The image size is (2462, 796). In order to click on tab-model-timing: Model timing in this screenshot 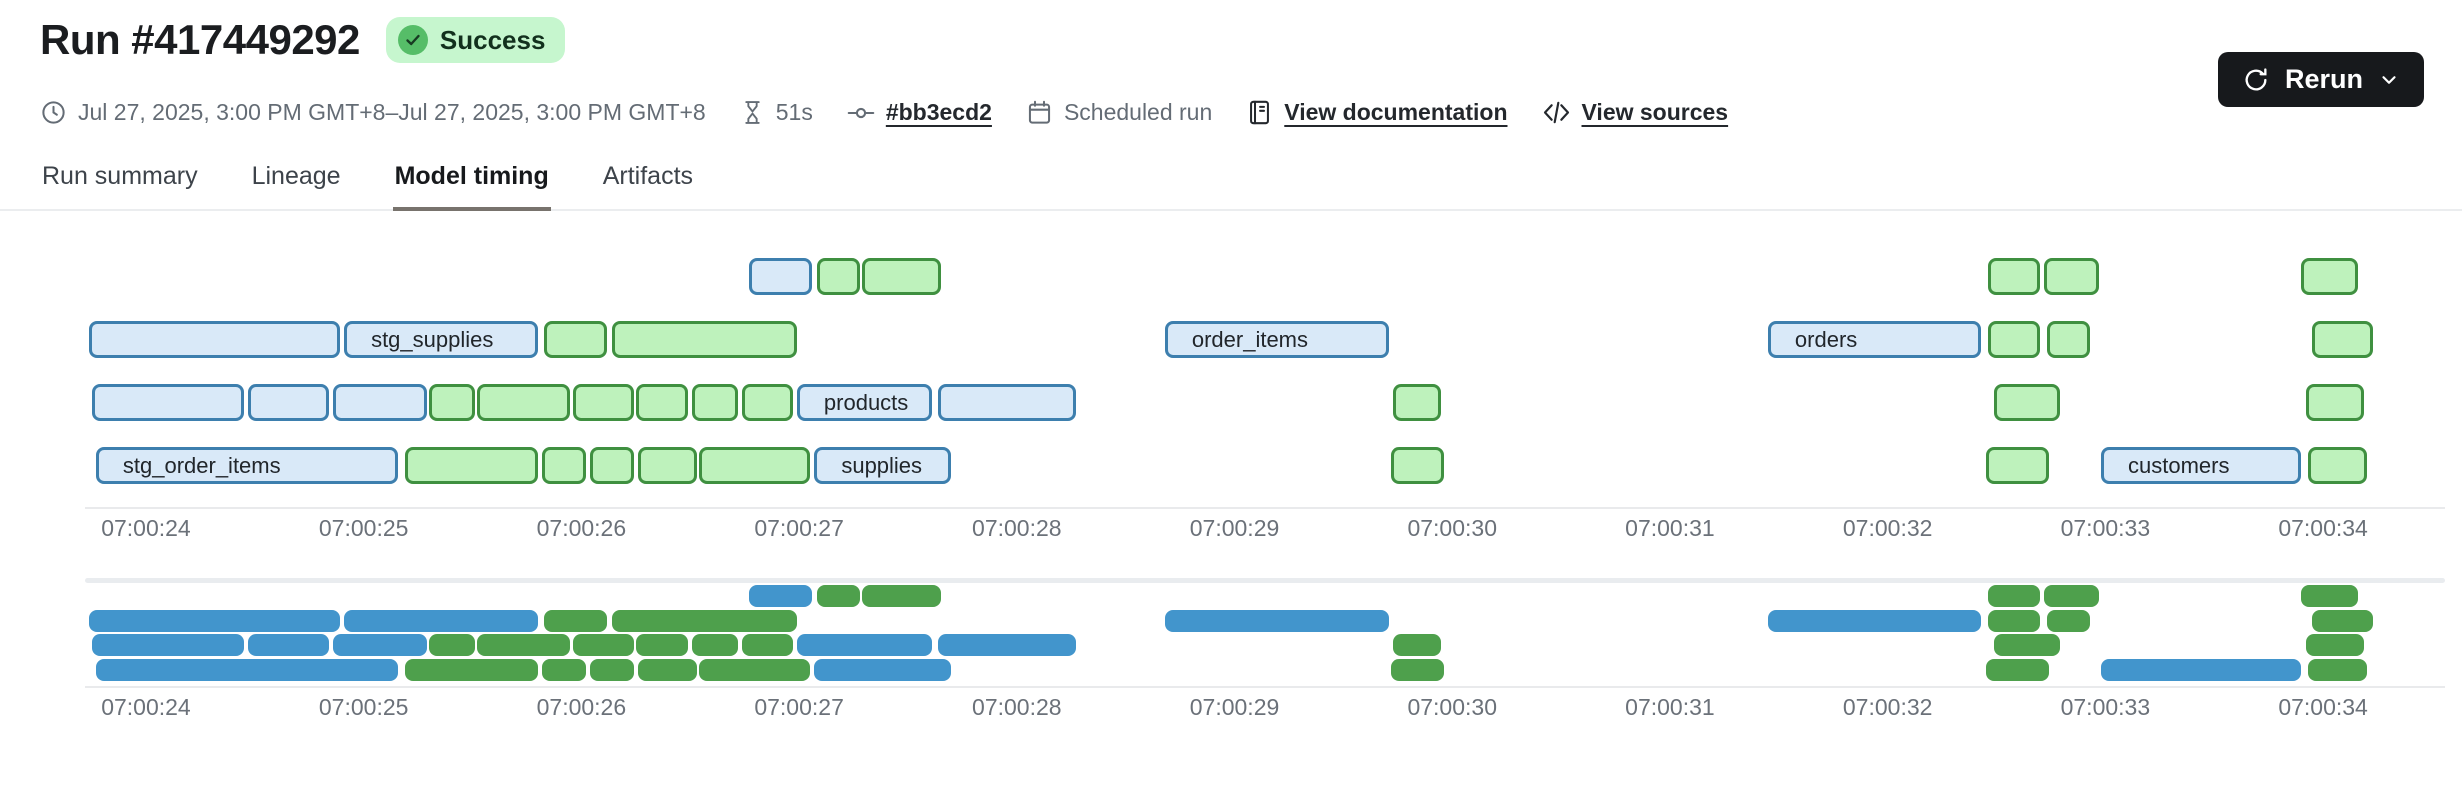, I will do `click(471, 181)`.